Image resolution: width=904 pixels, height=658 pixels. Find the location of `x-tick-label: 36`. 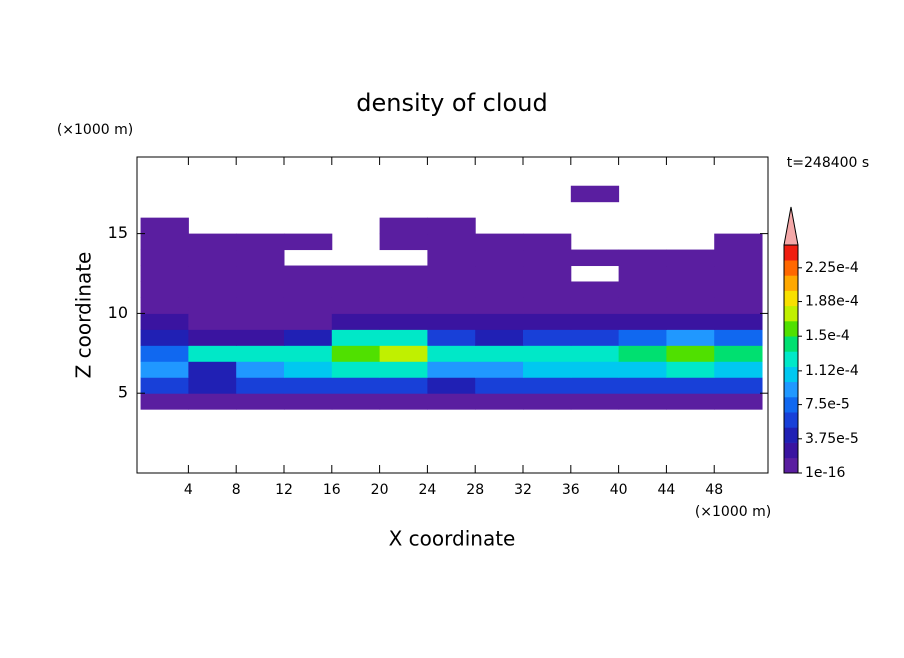

x-tick-label: 36 is located at coordinates (571, 490).